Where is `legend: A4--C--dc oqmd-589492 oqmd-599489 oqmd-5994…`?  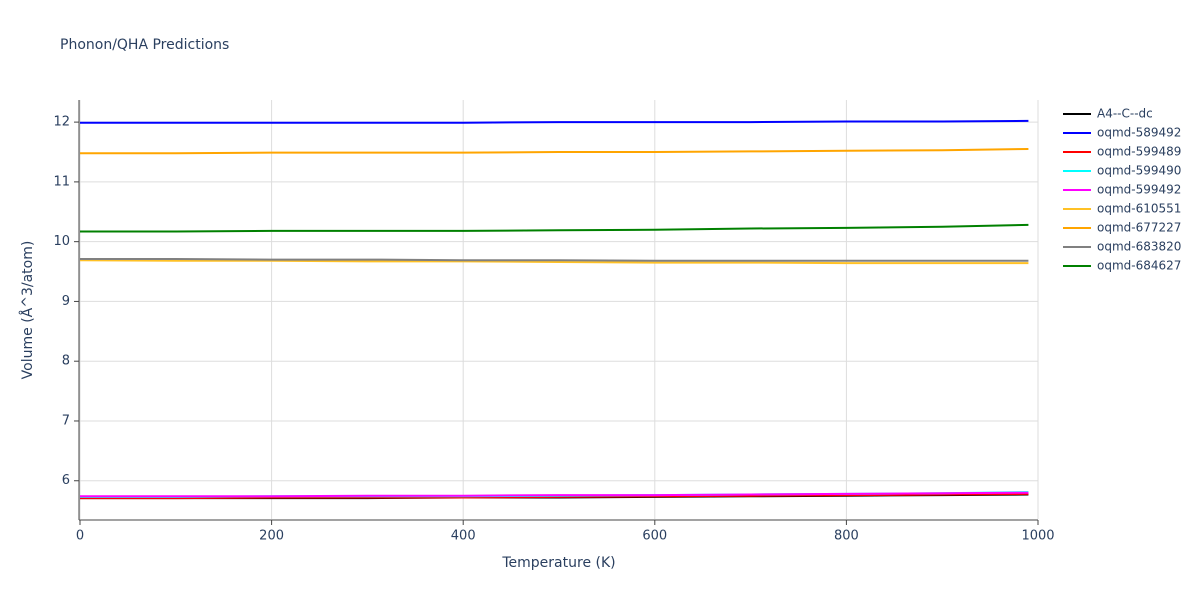 legend: A4--C--dc oqmd-589492 oqmd-599489 oqmd-5994… is located at coordinates (1122, 190).